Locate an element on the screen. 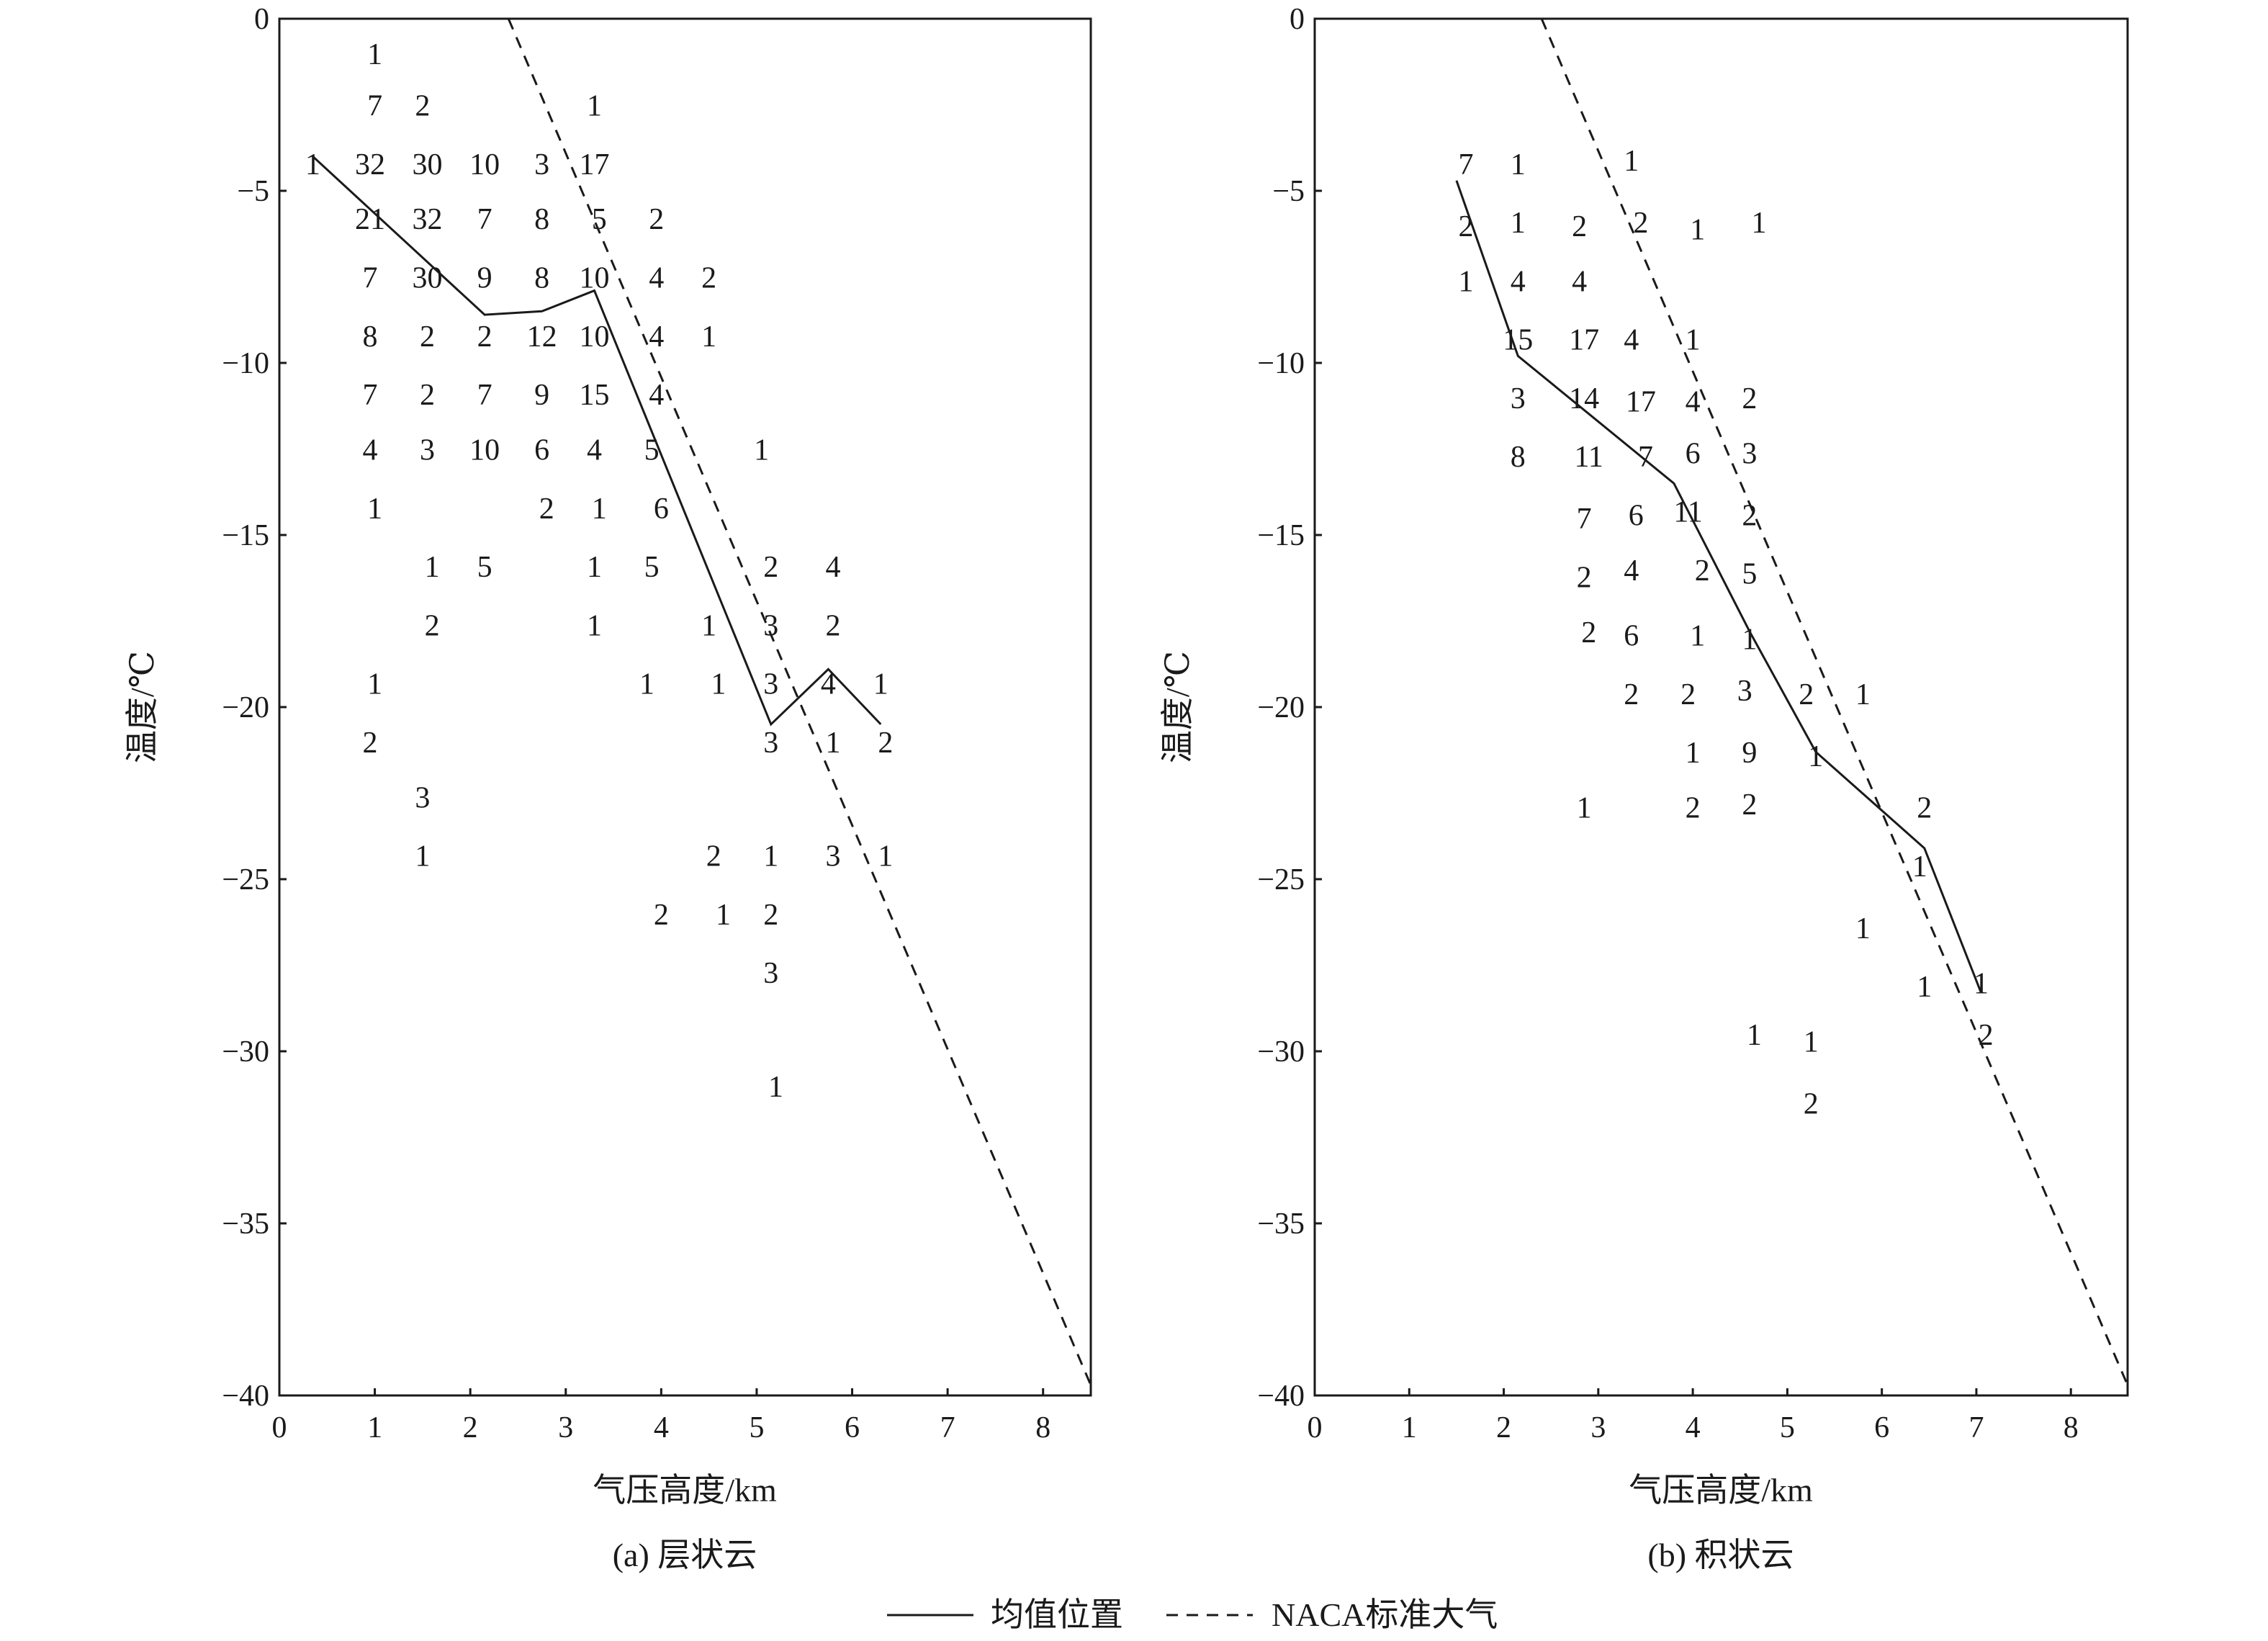 The image size is (2268, 1641). x-tick-label: 4 is located at coordinates (1693, 1427).